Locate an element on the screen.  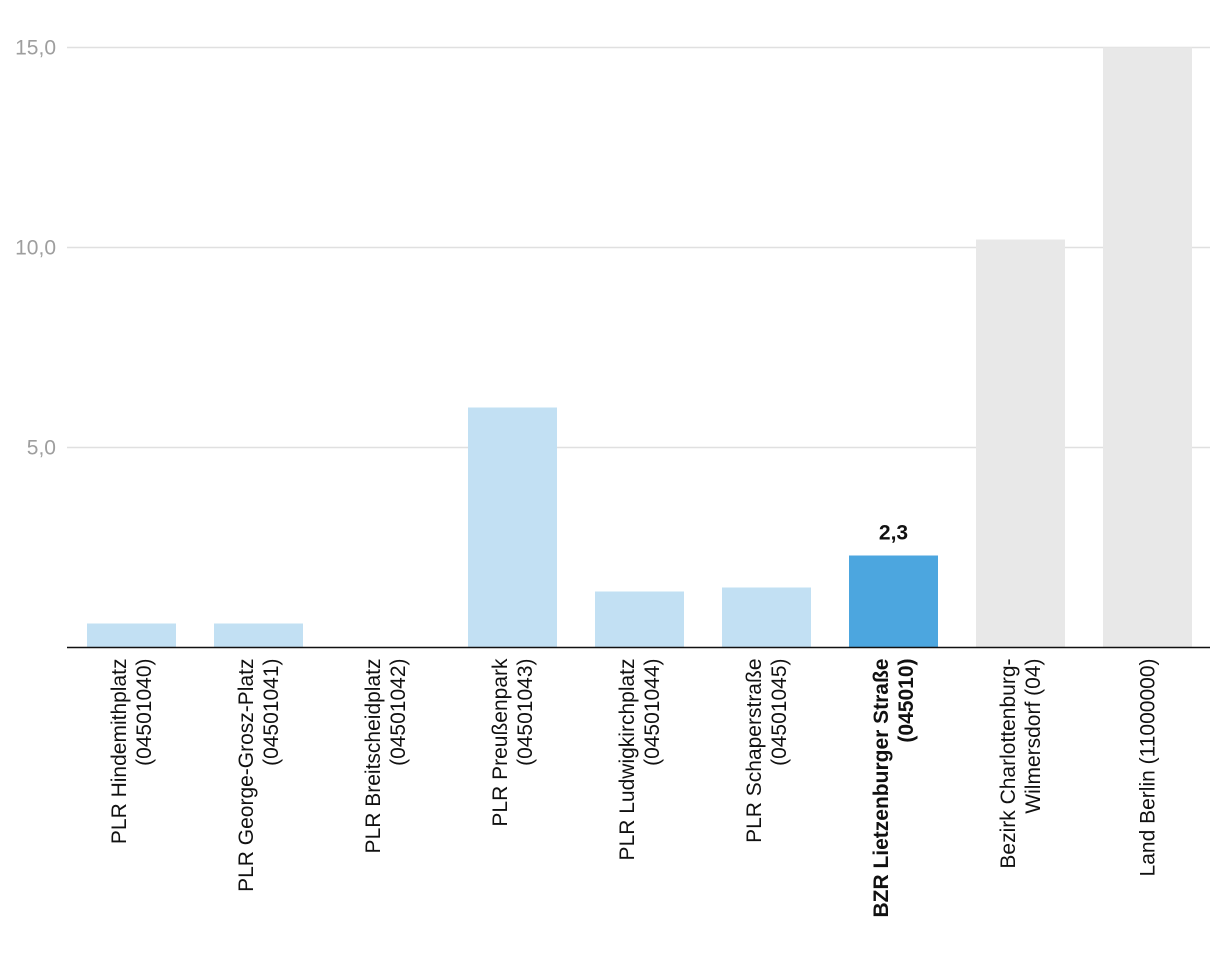
category-label-group: PLR Schaperstraße (04501045) is located at coordinates (767, 751).